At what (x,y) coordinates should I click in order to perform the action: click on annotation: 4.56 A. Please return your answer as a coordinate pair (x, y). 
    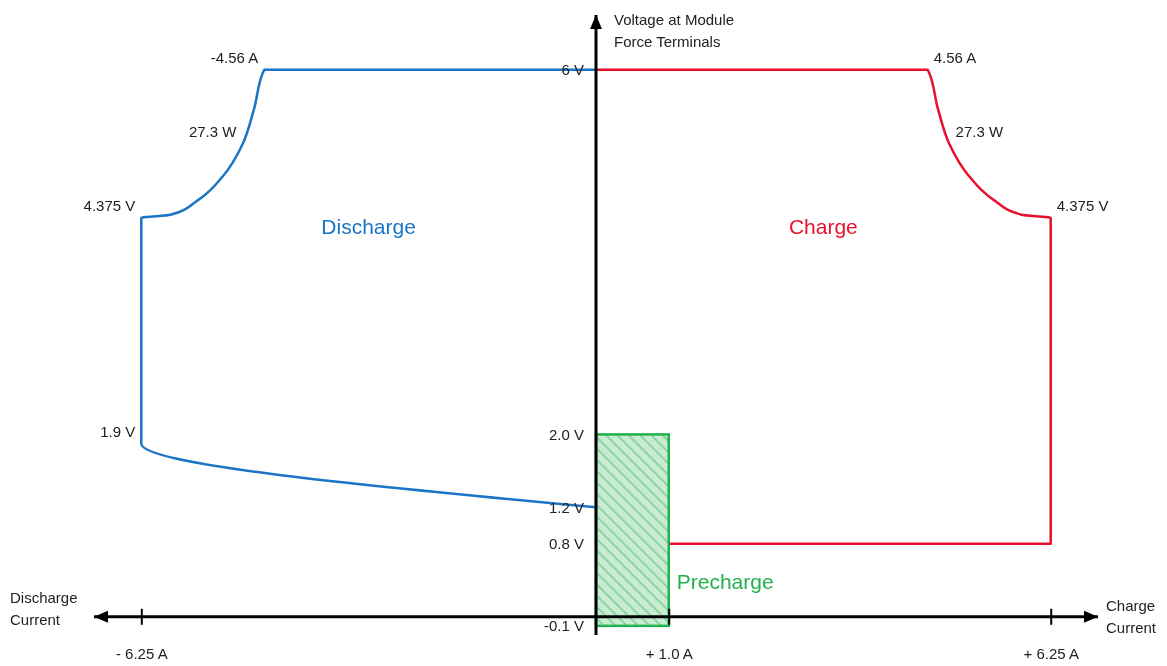
    Looking at the image, I should click on (955, 57).